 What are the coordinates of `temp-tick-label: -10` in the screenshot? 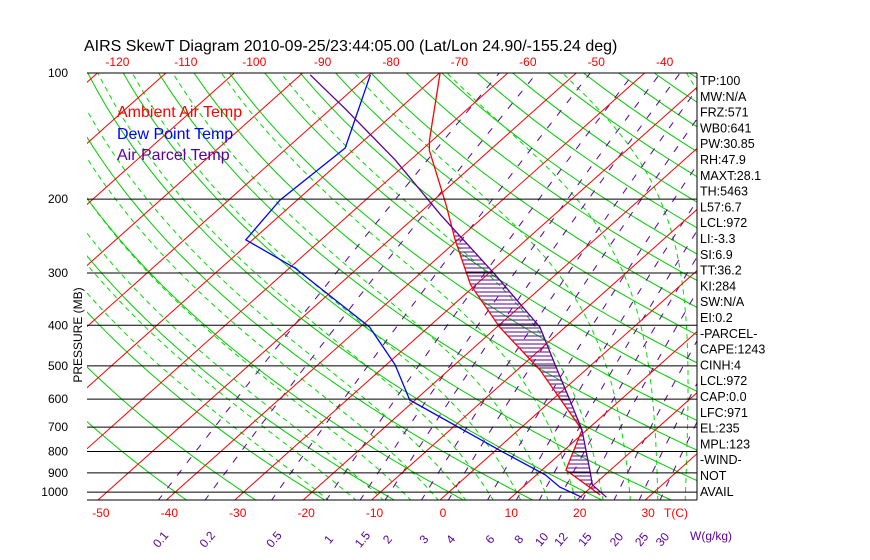 It's located at (375, 513).